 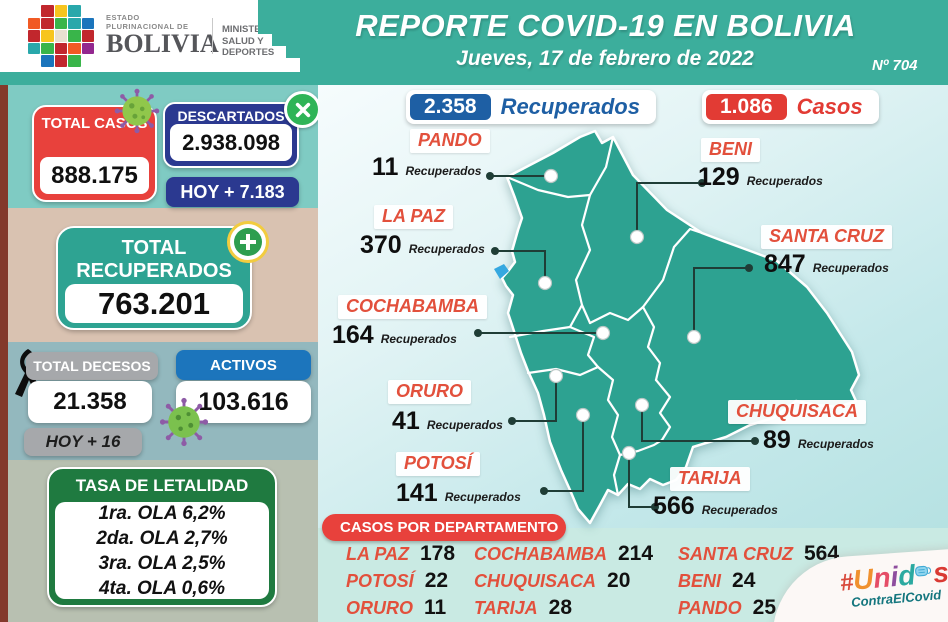 I want to click on case-row: PANDO 25, so click(x=727, y=607).